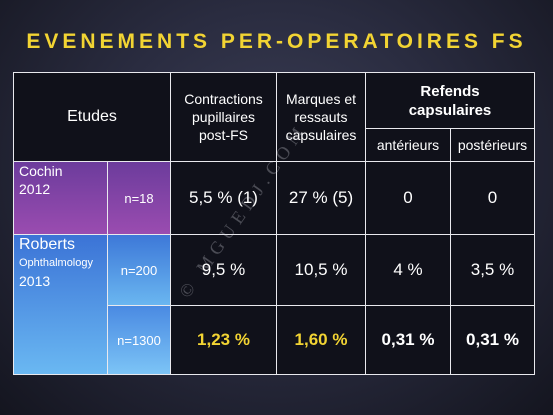  I want to click on study-cochin-name: Cochin, so click(41, 171).